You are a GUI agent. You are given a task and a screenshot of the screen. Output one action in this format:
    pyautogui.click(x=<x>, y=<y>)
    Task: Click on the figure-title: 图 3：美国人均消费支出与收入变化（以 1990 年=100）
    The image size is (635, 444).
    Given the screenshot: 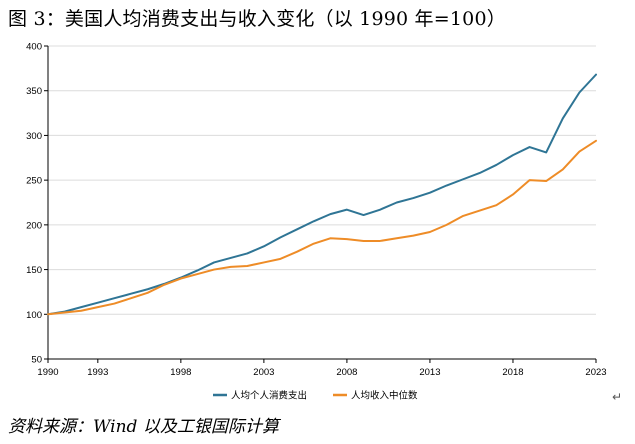 What is the action you would take?
    pyautogui.click(x=257, y=19)
    